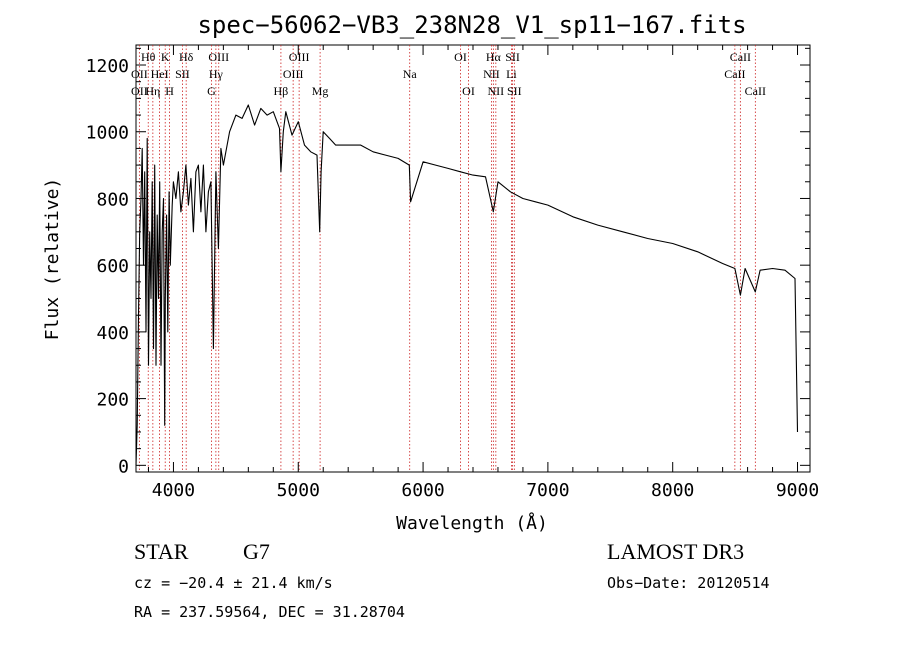 Image resolution: width=900 pixels, height=649 pixels. I want to click on spectral-line-label: H, so click(169, 91).